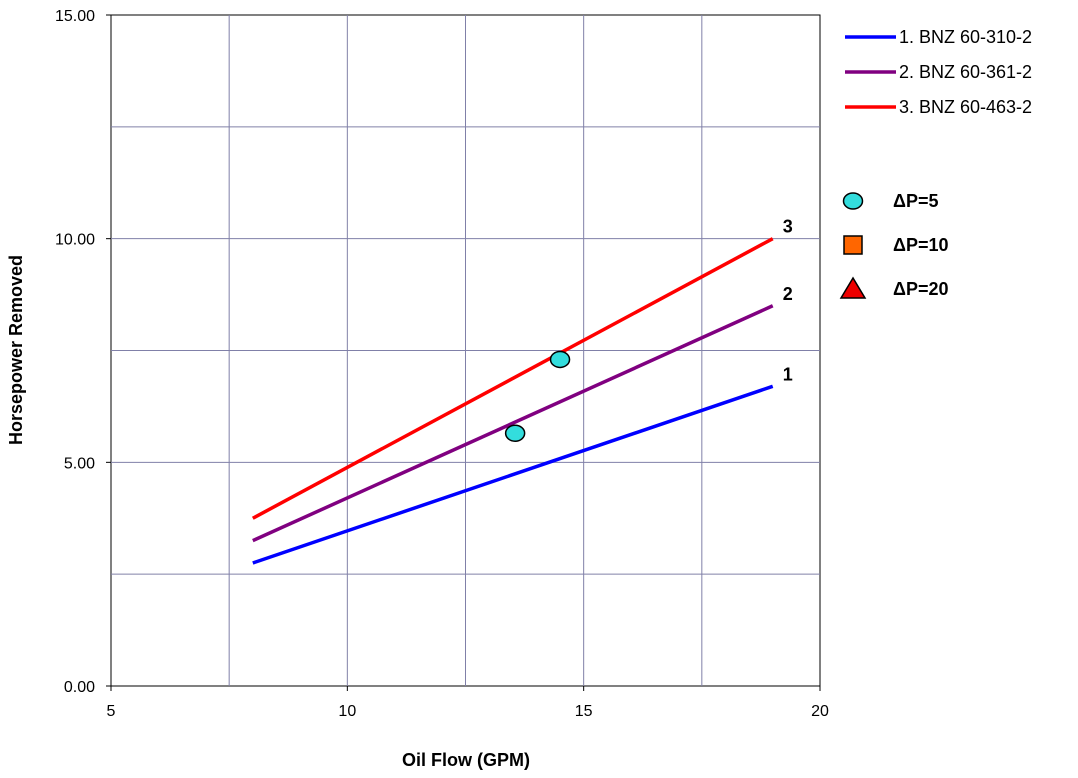  I want to click on x-axis-title: Oil Flow (GPM), so click(466, 760).